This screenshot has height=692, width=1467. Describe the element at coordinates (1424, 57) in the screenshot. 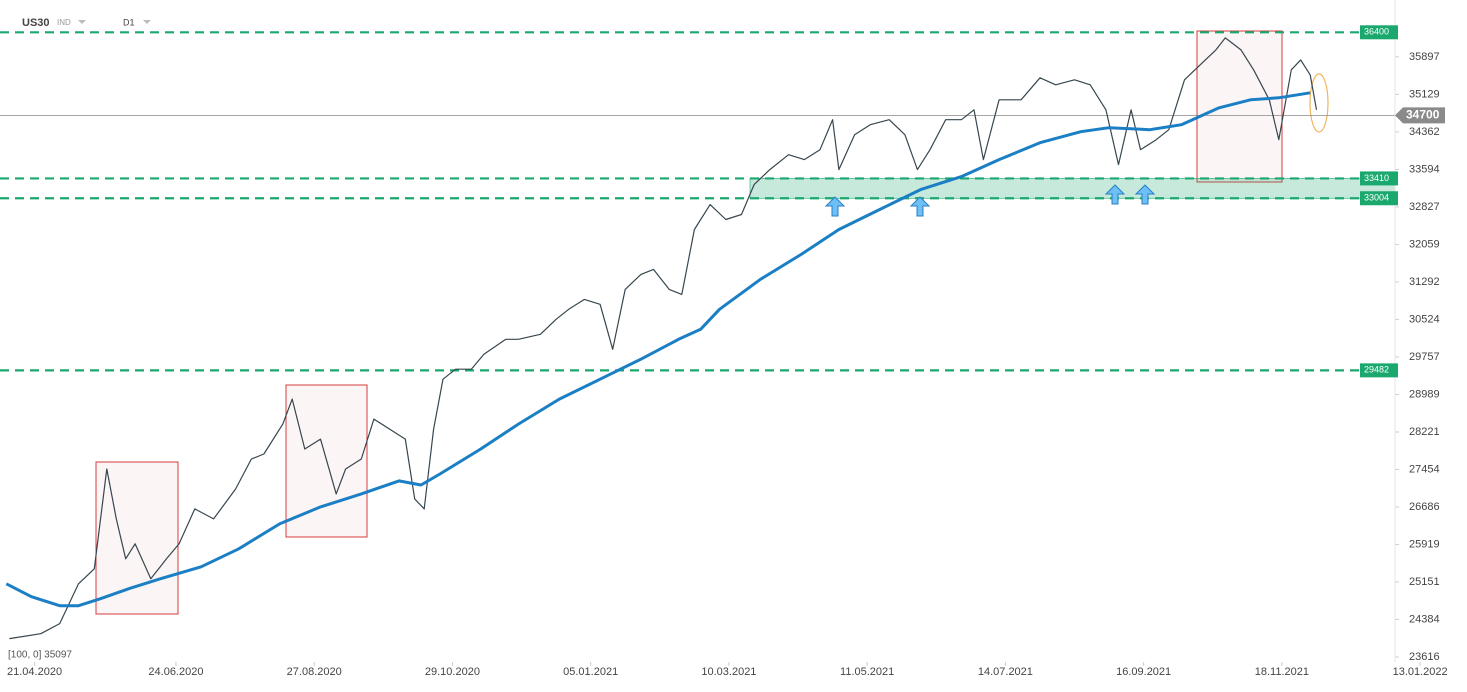

I see `y-tick-label: 35897` at that location.